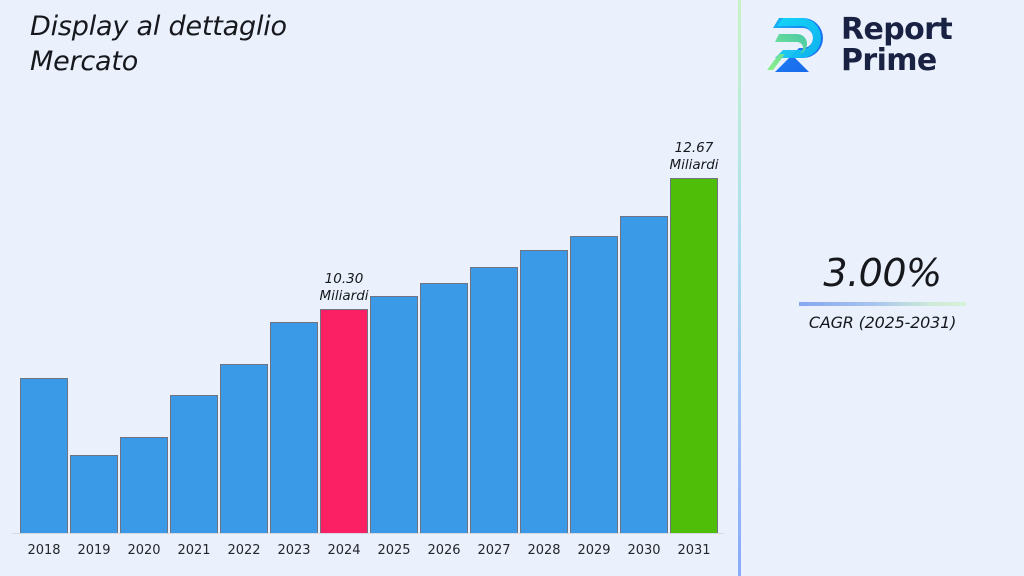 The height and width of the screenshot is (576, 1024). Describe the element at coordinates (882, 303) in the screenshot. I see `cagr-divider-rule` at that location.